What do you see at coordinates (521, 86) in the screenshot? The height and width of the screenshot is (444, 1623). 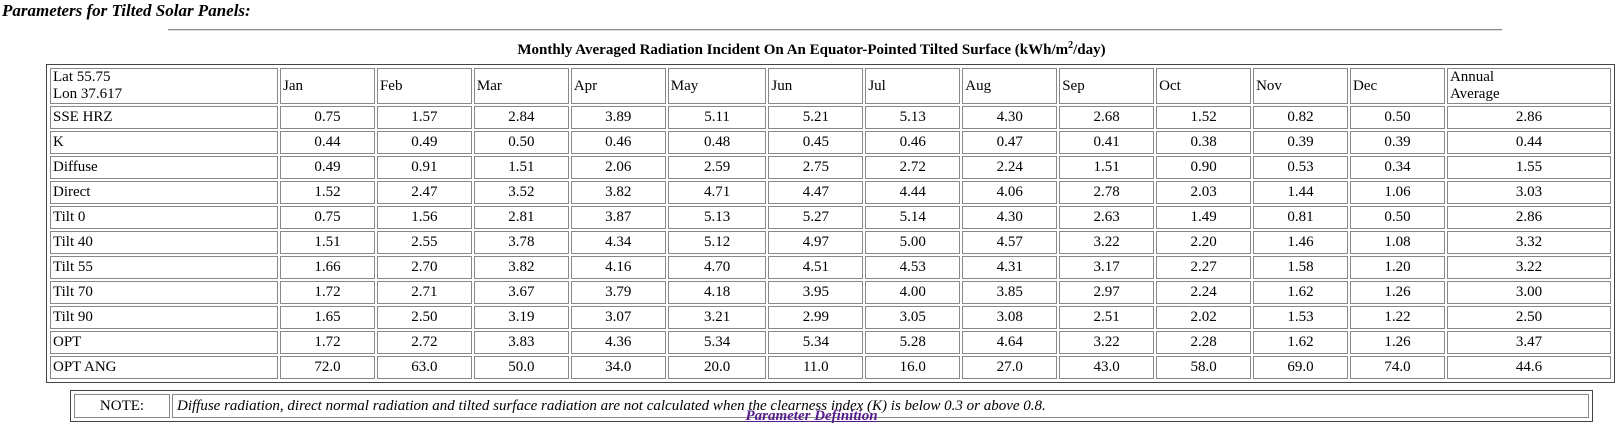 I see `column-header: Mar` at bounding box center [521, 86].